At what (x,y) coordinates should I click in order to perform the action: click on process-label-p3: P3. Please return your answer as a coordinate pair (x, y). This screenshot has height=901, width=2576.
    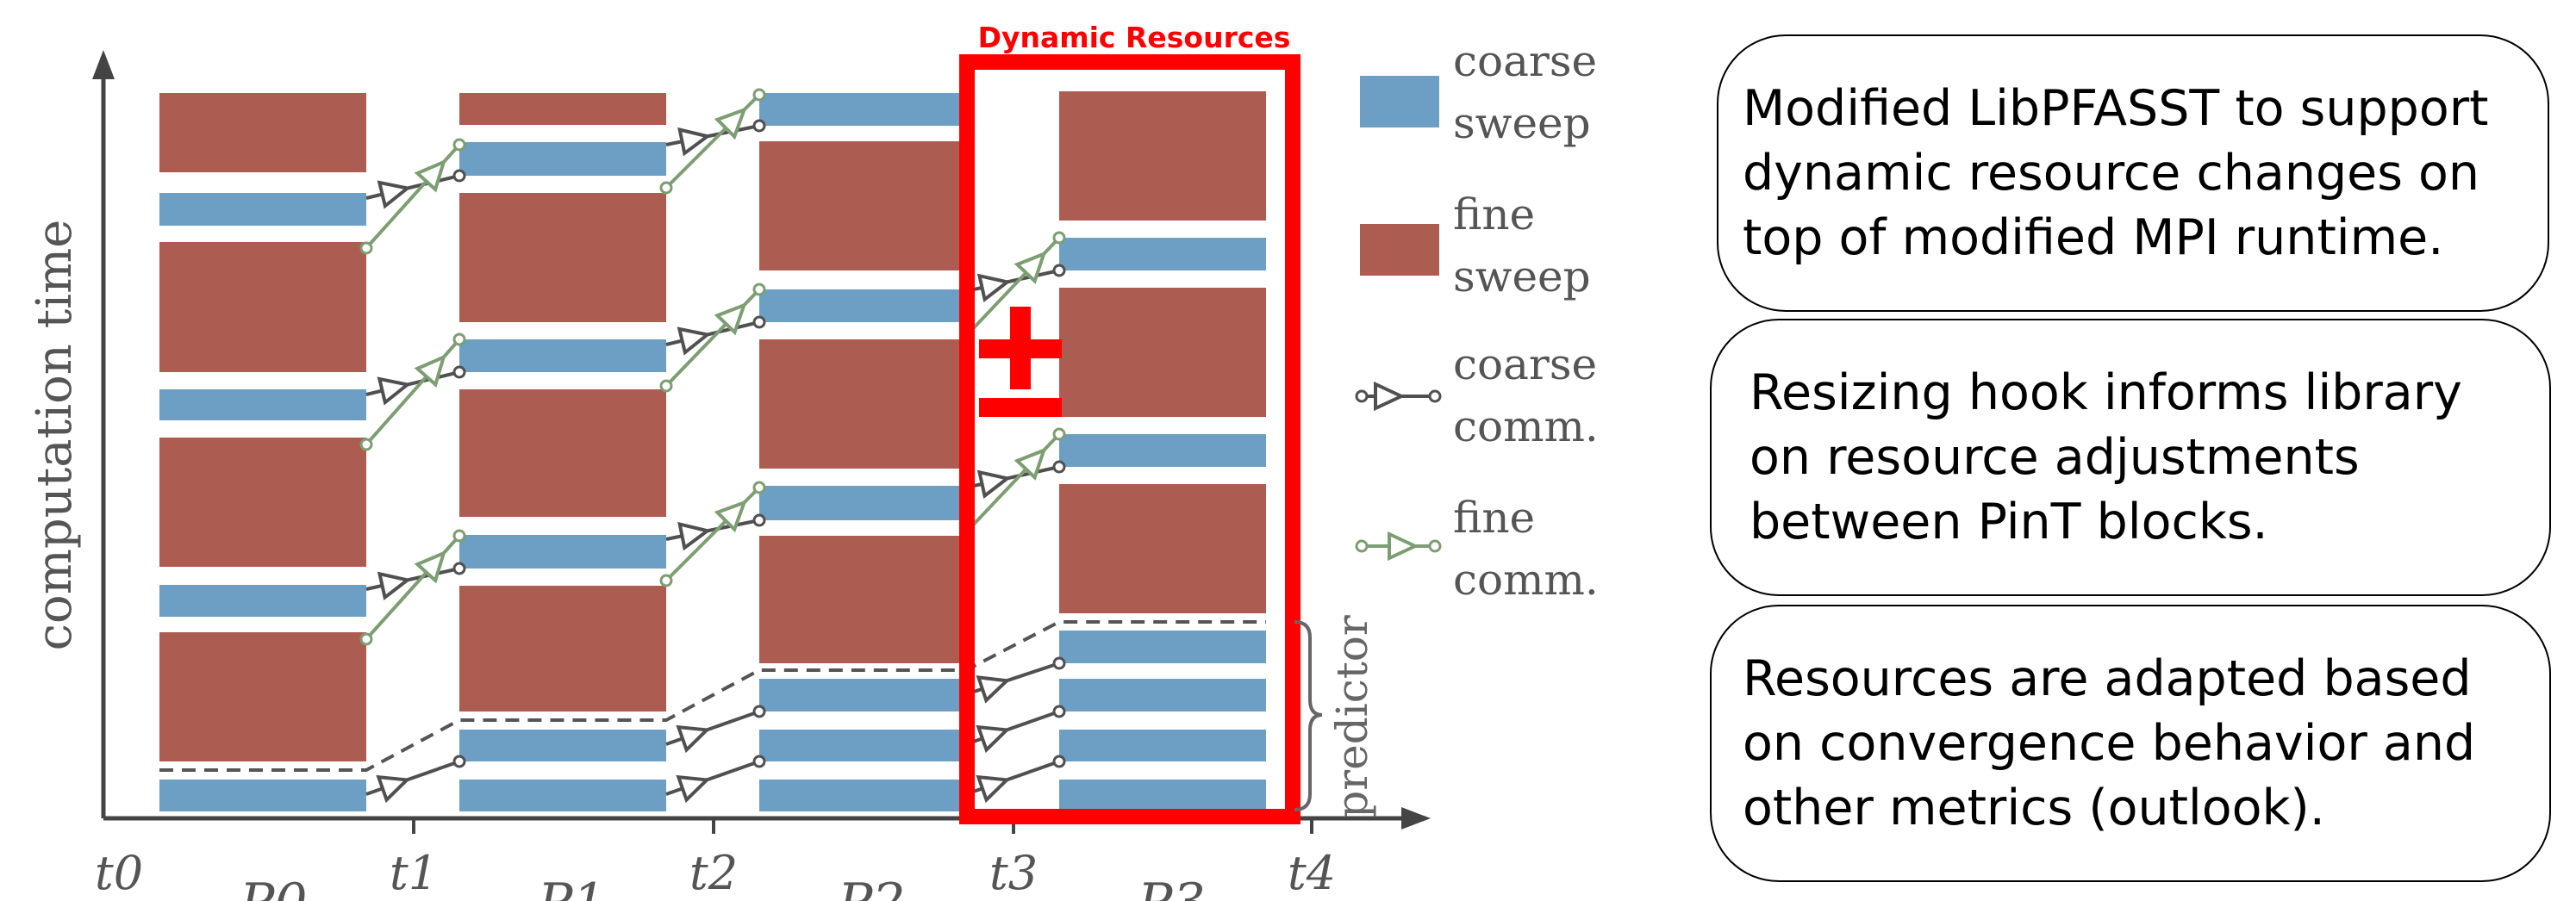
    Looking at the image, I should click on (1171, 887).